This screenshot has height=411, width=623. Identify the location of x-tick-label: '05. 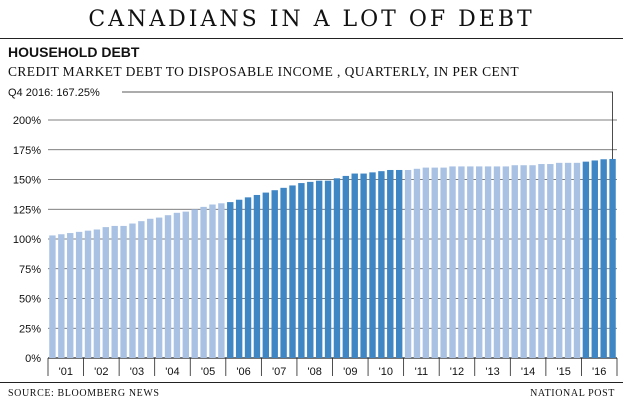
(208, 372).